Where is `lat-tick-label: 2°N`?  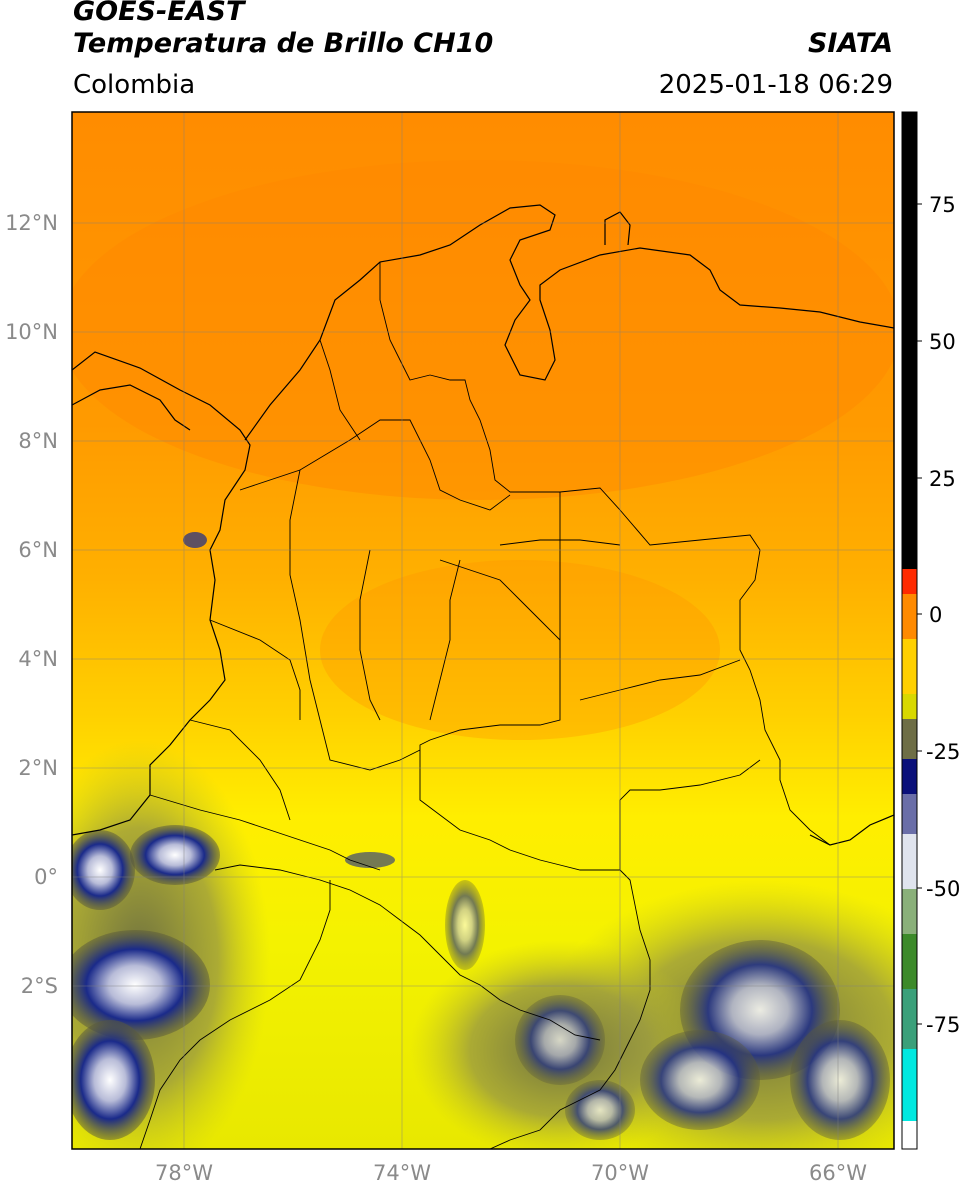 lat-tick-label: 2°N is located at coordinates (38, 768).